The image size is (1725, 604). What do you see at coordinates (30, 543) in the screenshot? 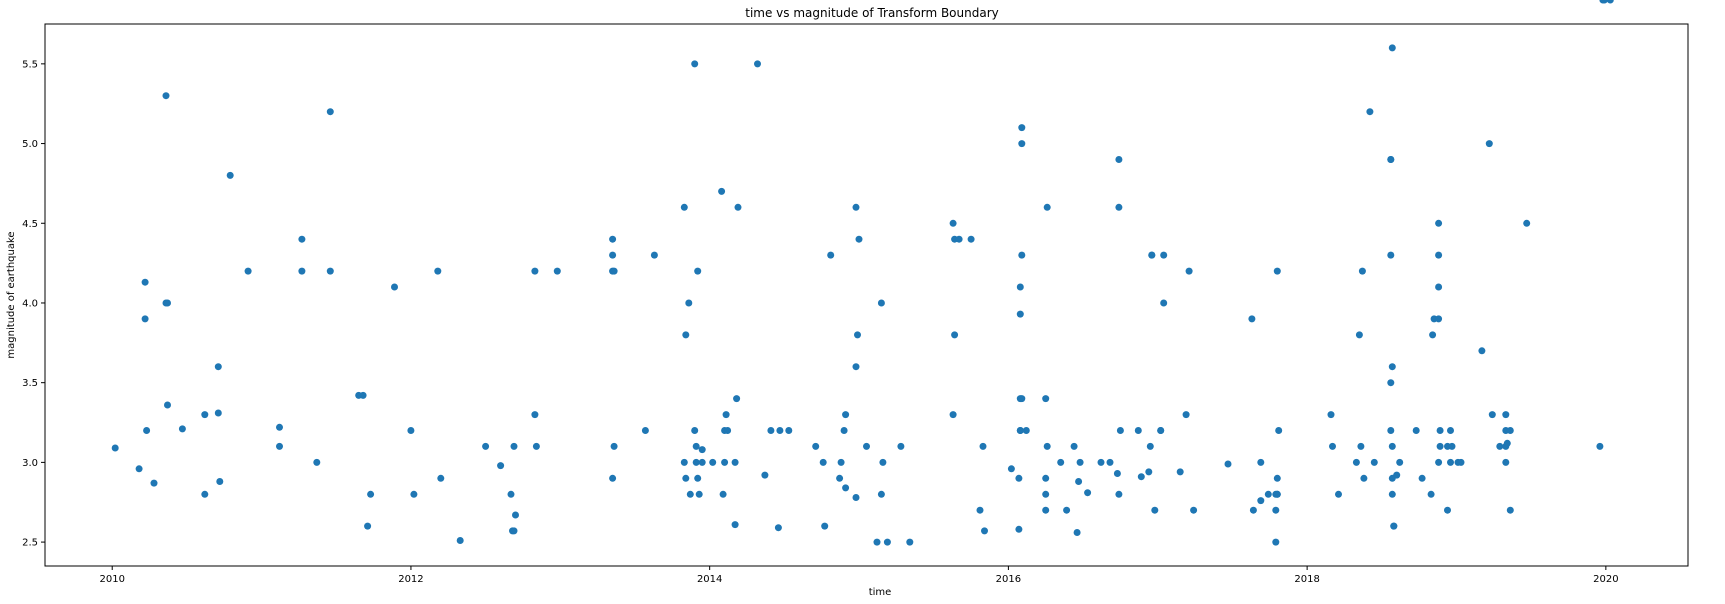
I see `y-tick-label: 2.5` at bounding box center [30, 543].